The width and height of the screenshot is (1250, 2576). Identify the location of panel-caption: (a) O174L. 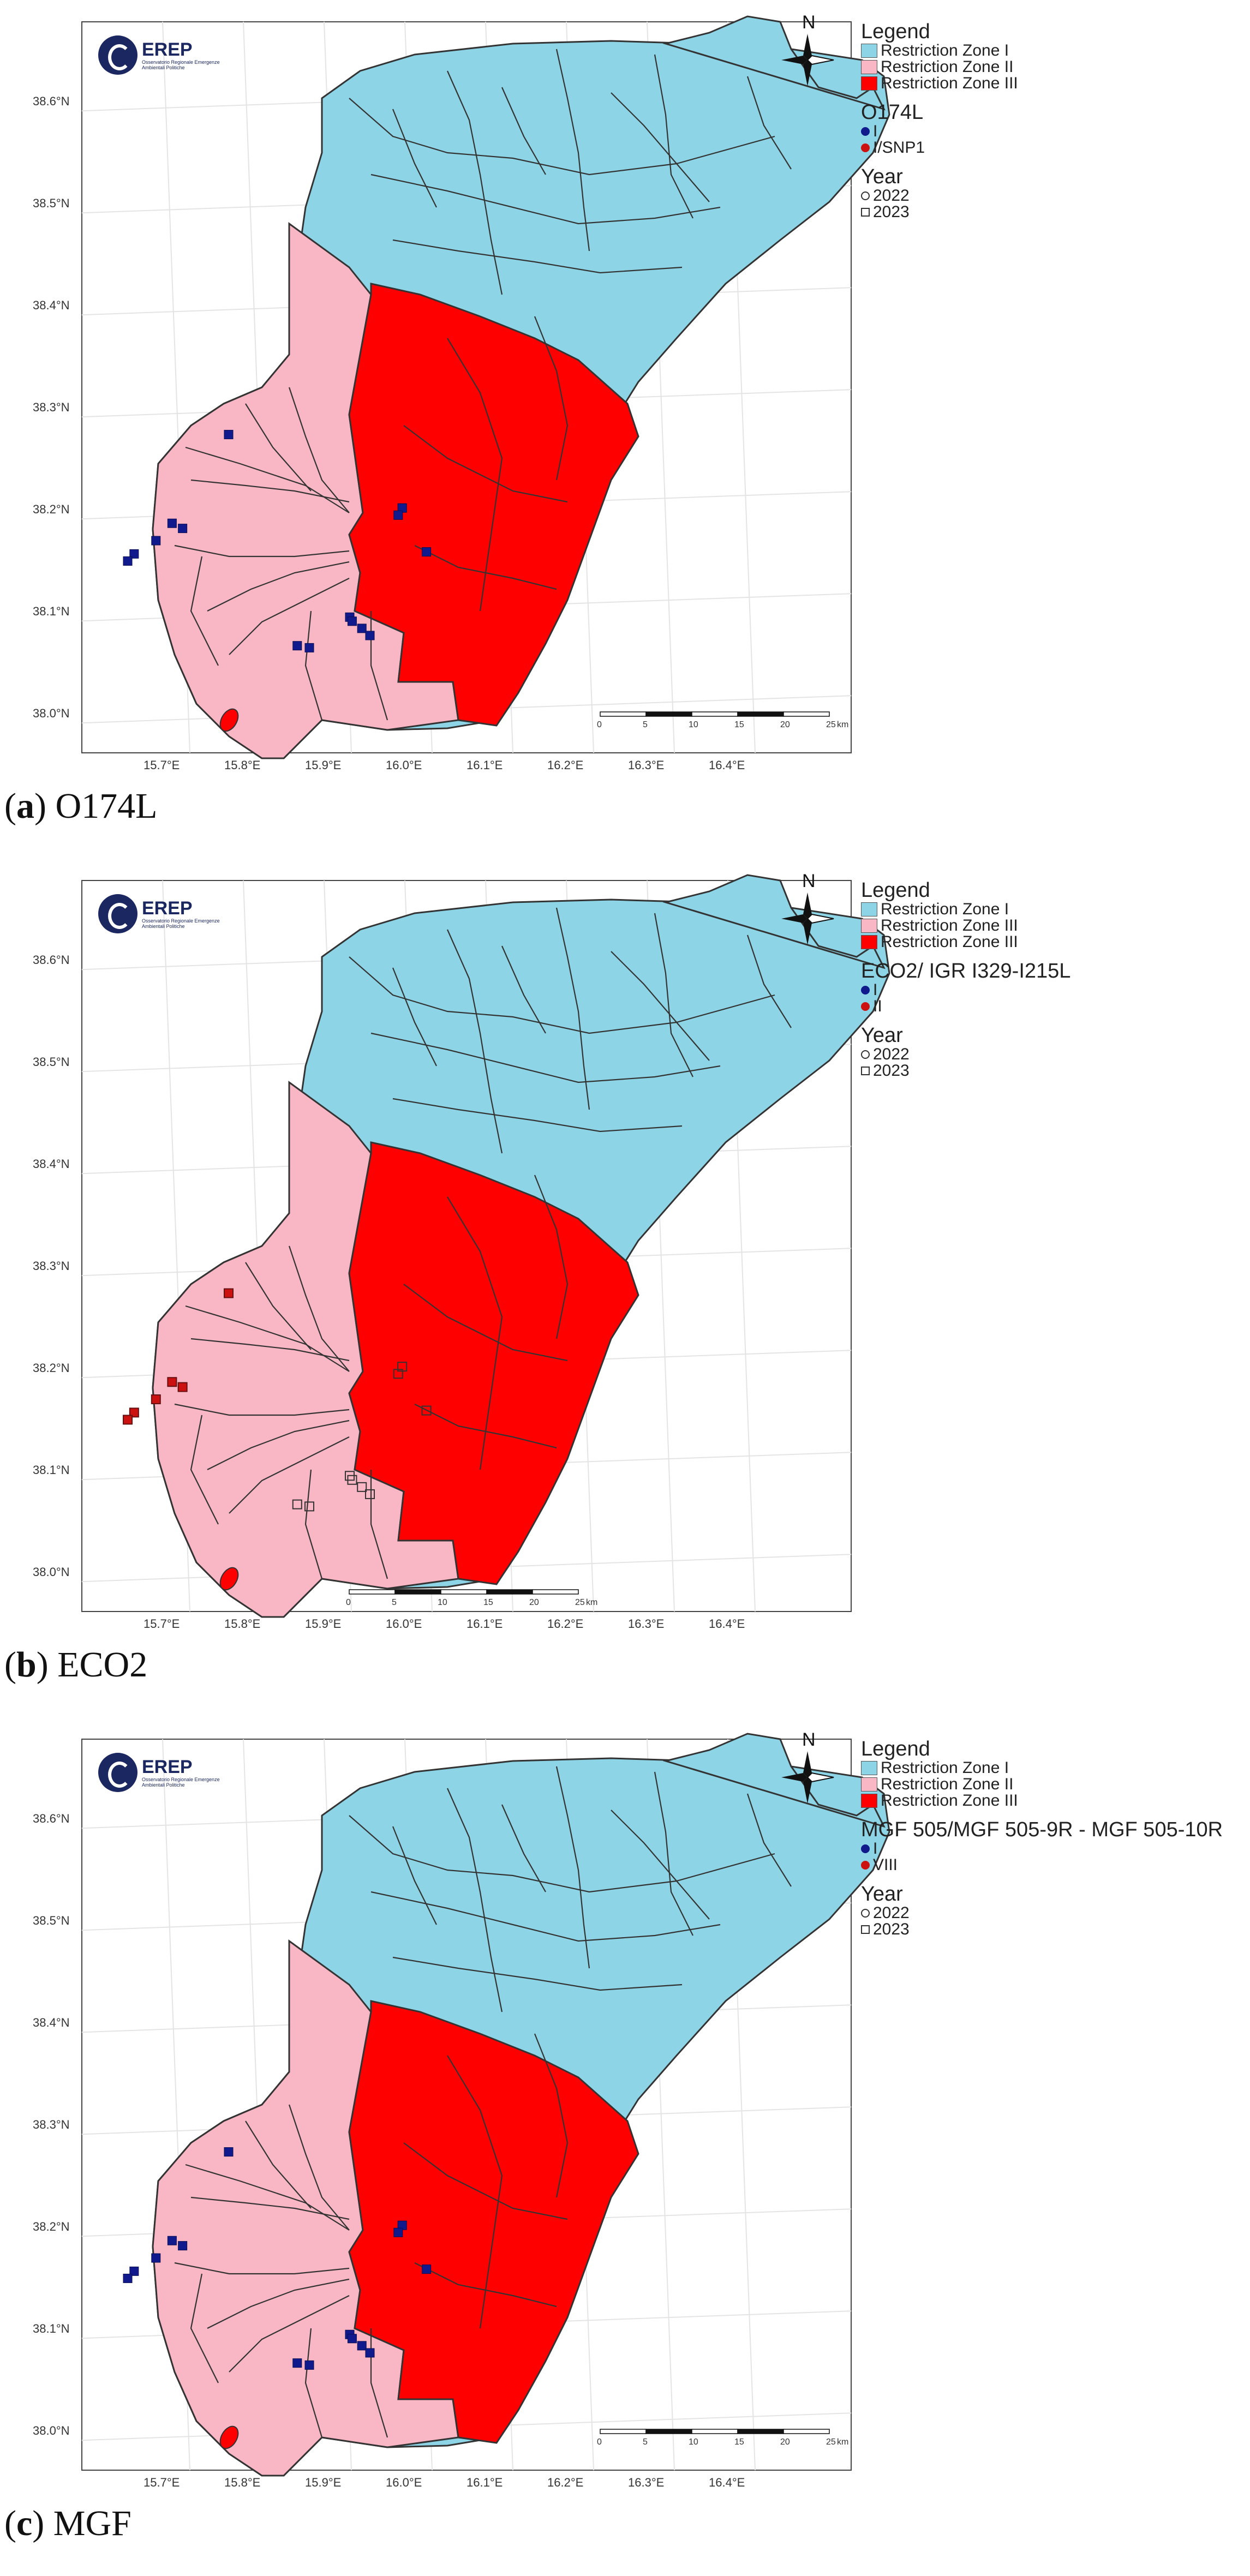
(81, 806).